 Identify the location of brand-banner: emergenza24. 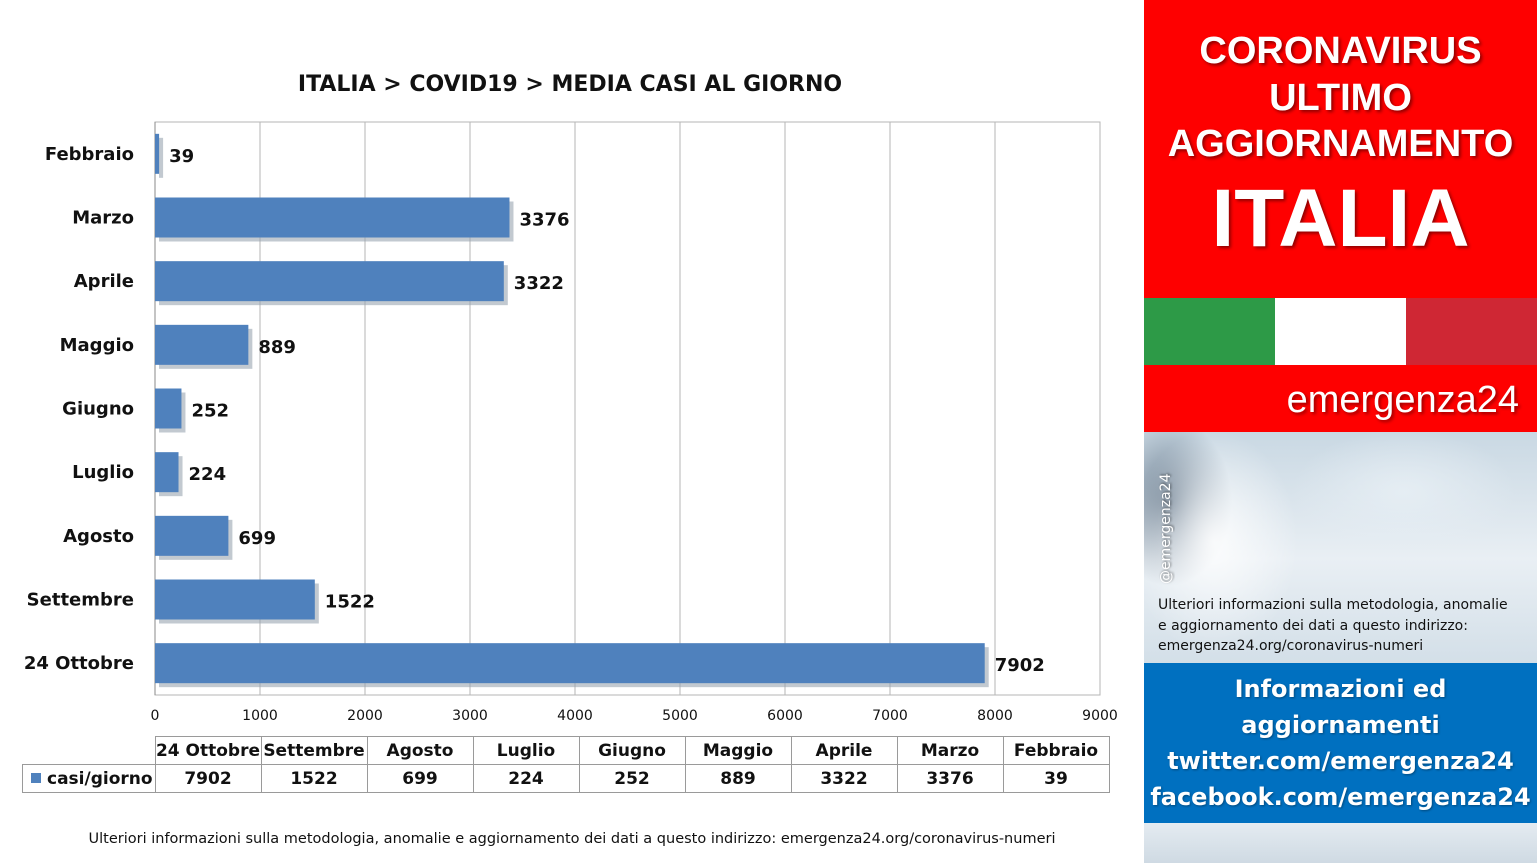
(1340, 398).